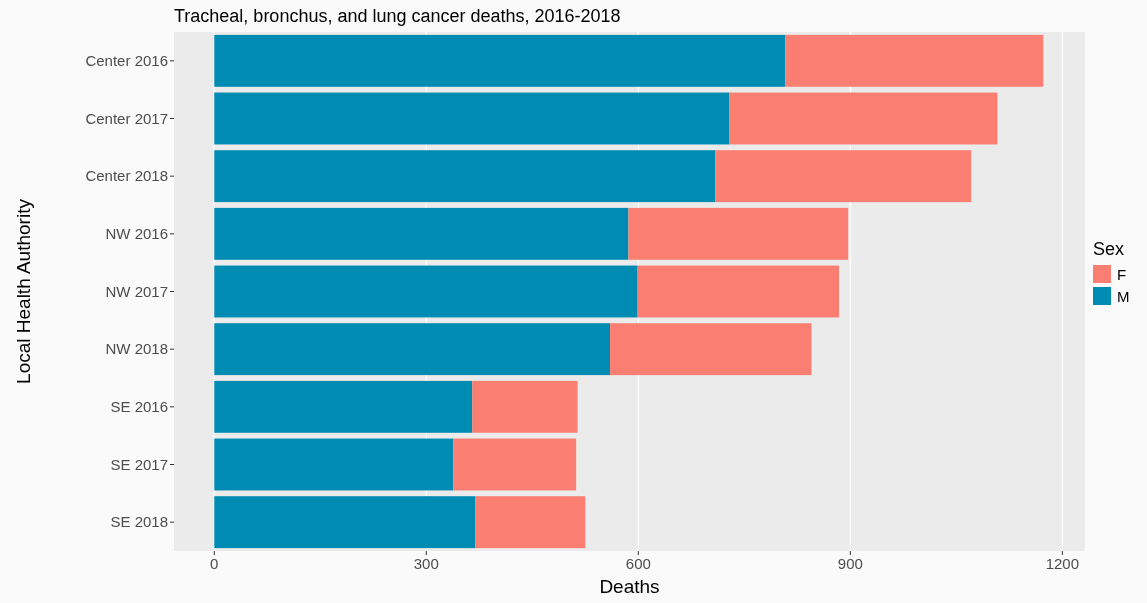 This screenshot has width=1147, height=603. What do you see at coordinates (139, 464) in the screenshot?
I see `y-tick-label: SE 2017` at bounding box center [139, 464].